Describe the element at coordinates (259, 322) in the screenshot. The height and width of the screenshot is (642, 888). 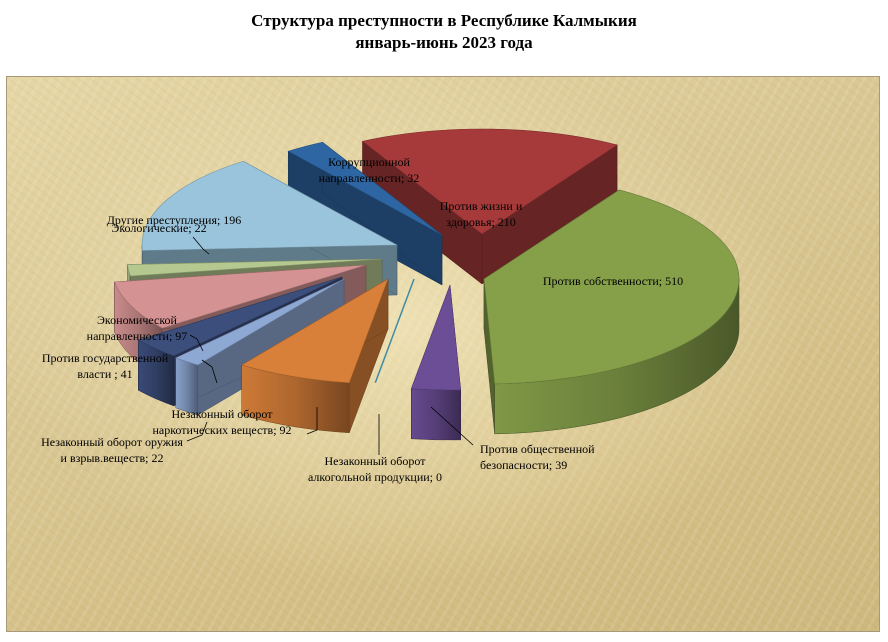
I see `slice-незаконный-оборот-оружия-и-взрыв-веществ` at that location.